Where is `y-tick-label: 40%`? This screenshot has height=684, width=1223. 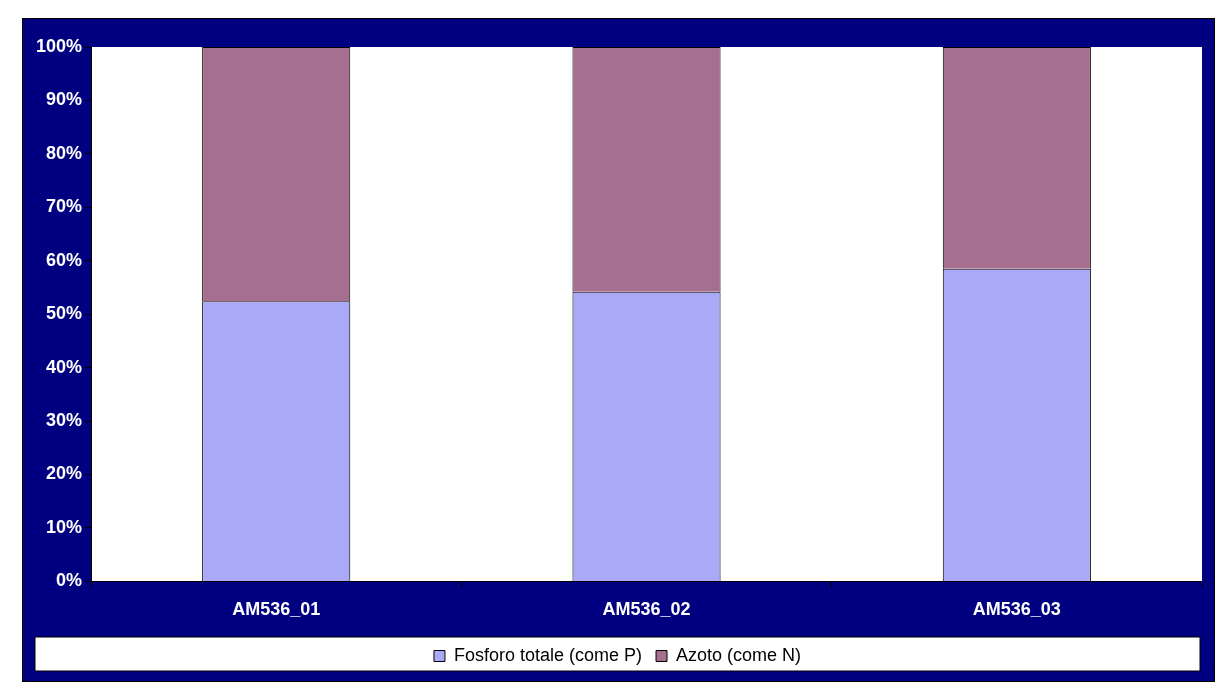 y-tick-label: 40% is located at coordinates (64, 366).